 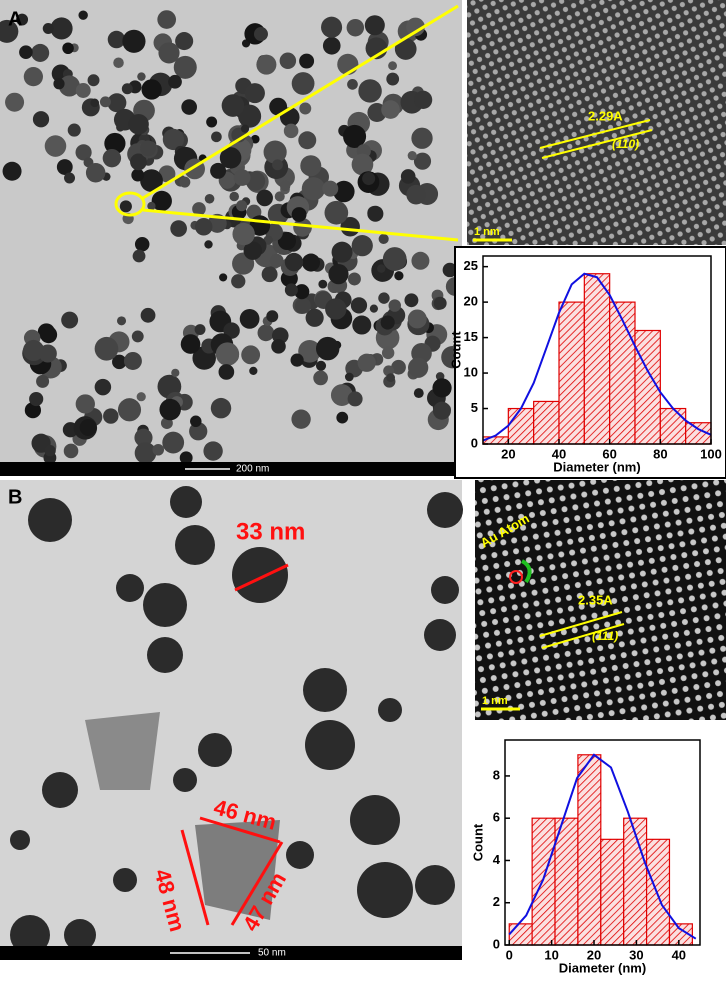 What do you see at coordinates (130, 204) in the screenshot?
I see `highlight` at bounding box center [130, 204].